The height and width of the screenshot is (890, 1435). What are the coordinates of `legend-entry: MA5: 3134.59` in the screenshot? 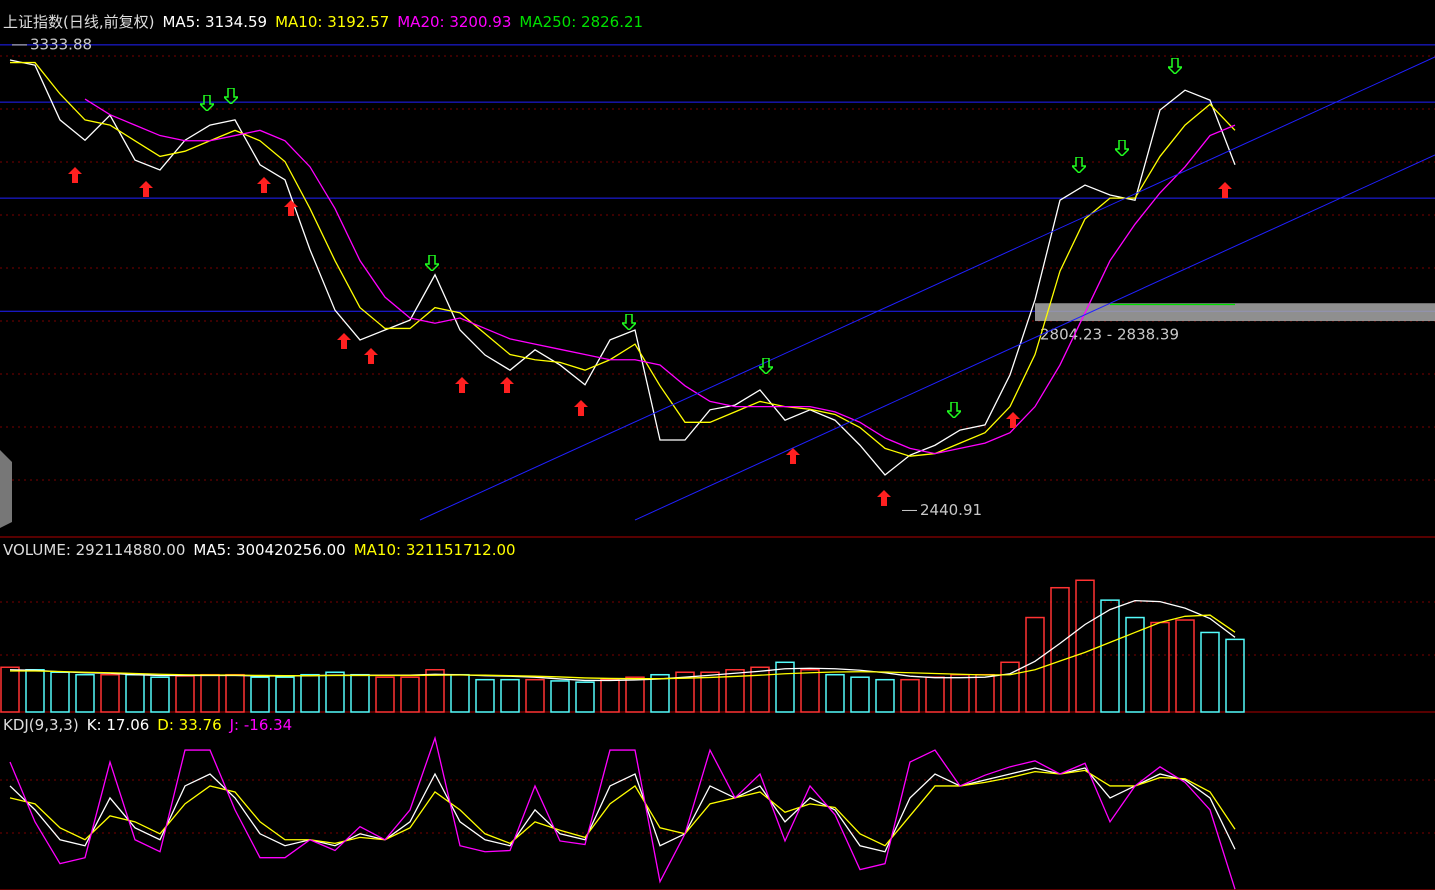 It's located at (215, 22).